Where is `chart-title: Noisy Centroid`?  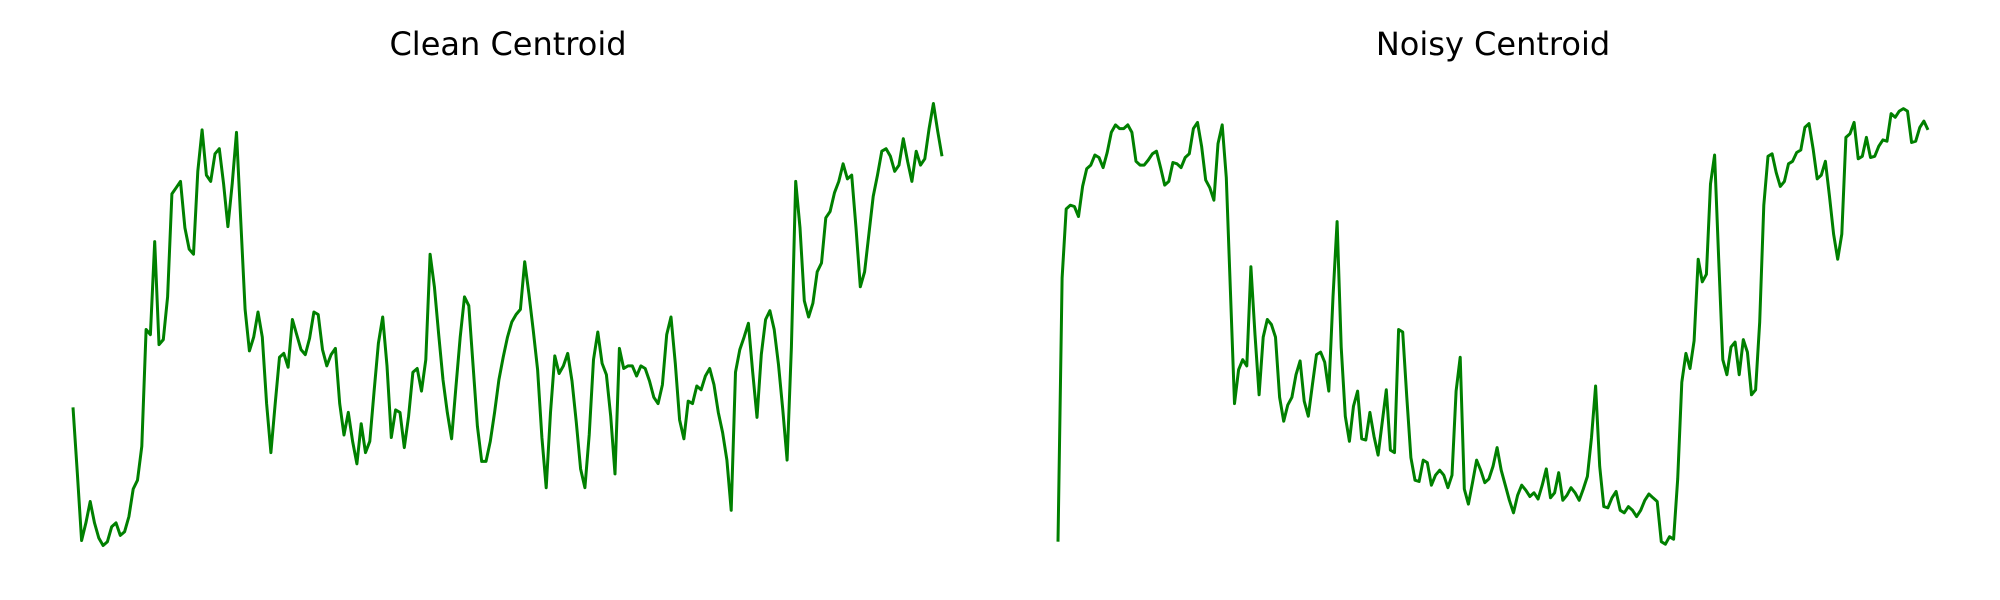
chart-title: Noisy Centroid is located at coordinates (1493, 44).